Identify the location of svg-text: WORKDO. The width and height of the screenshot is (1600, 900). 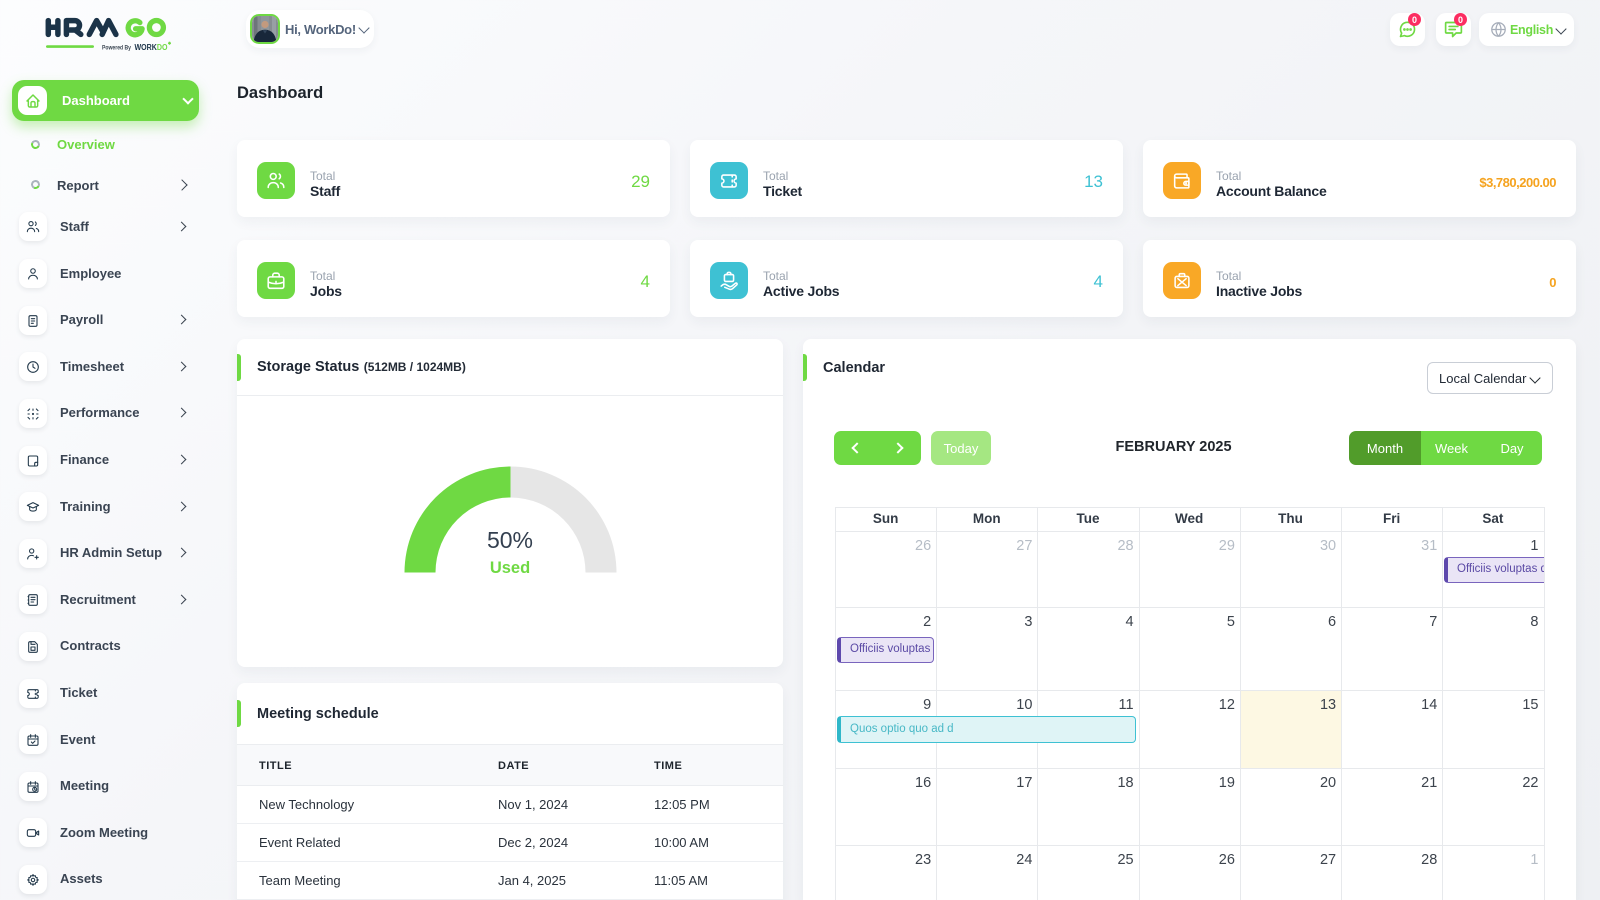
(151, 47).